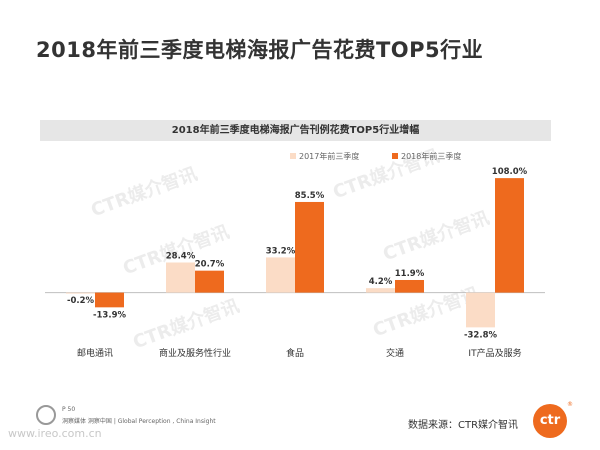  I want to click on category-label-0: 邮电通讯, so click(95, 353).